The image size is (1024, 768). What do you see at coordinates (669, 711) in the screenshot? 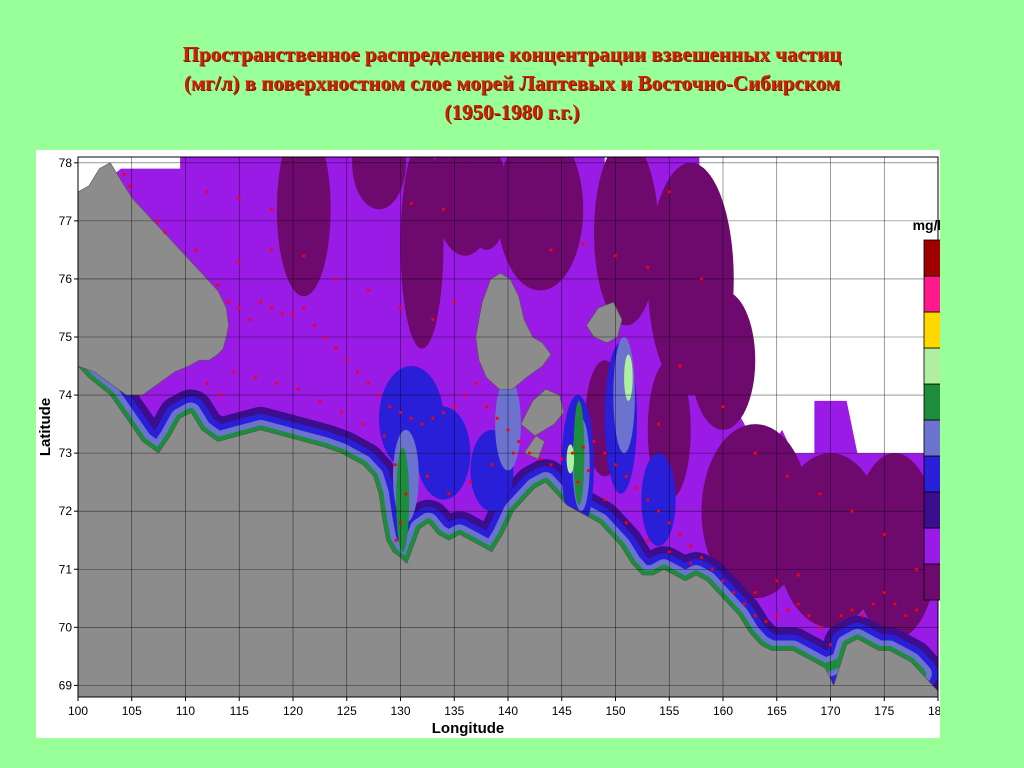
I see `x-tick-label: 155` at bounding box center [669, 711].